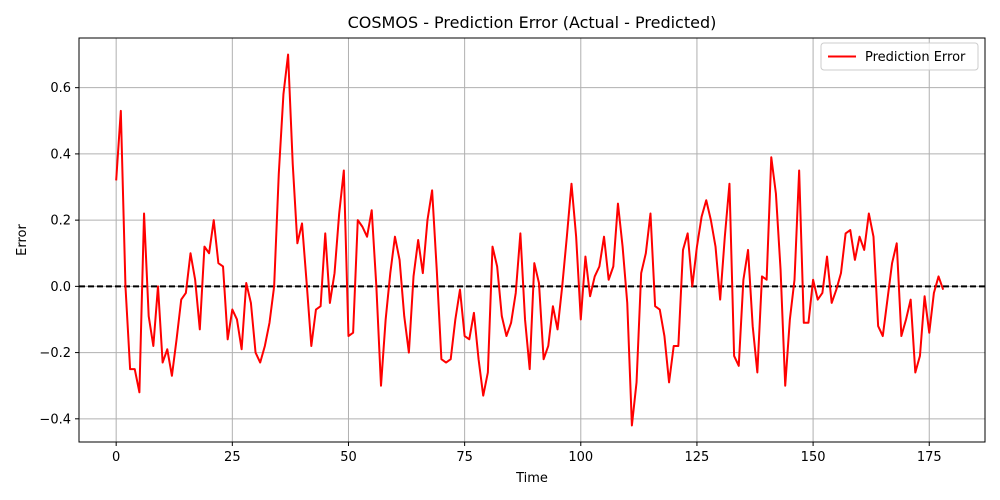 The height and width of the screenshot is (500, 1000). I want to click on y-tick-label: 0.0, so click(60, 287).